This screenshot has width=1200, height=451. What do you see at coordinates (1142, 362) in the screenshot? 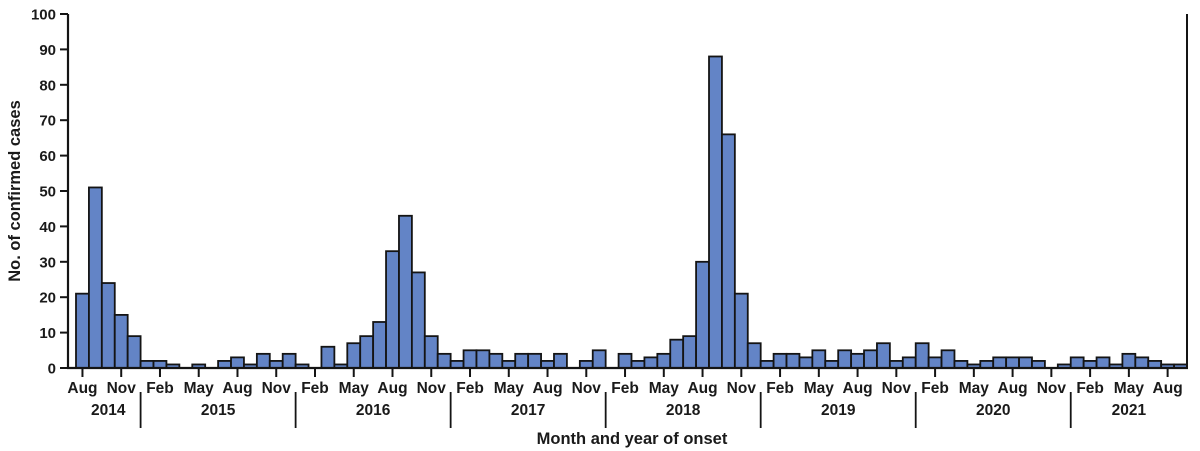
I see `bar-2021-jun` at bounding box center [1142, 362].